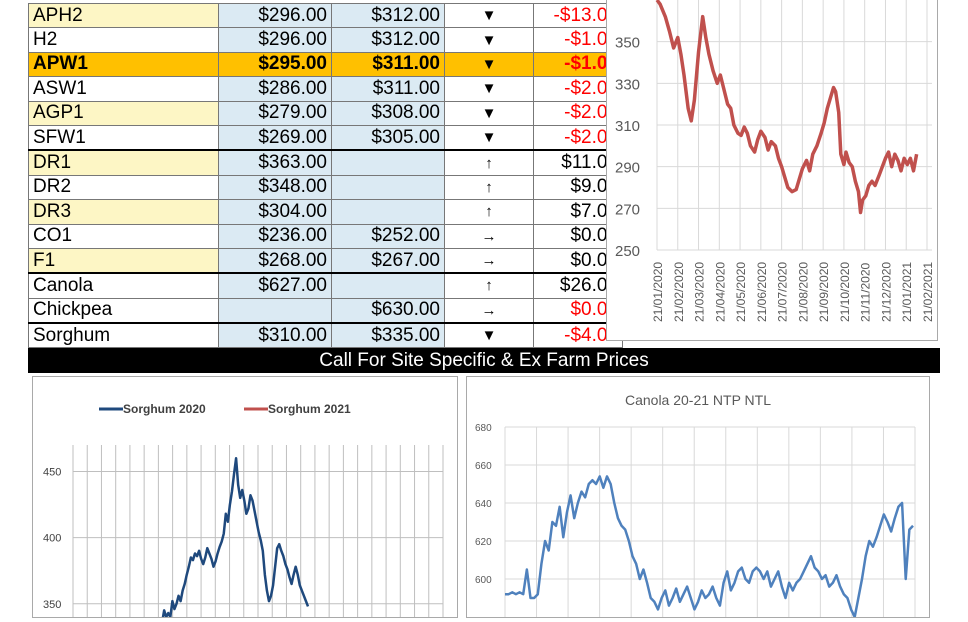  What do you see at coordinates (123, 89) in the screenshot?
I see `commodity-name: ASW1` at bounding box center [123, 89].